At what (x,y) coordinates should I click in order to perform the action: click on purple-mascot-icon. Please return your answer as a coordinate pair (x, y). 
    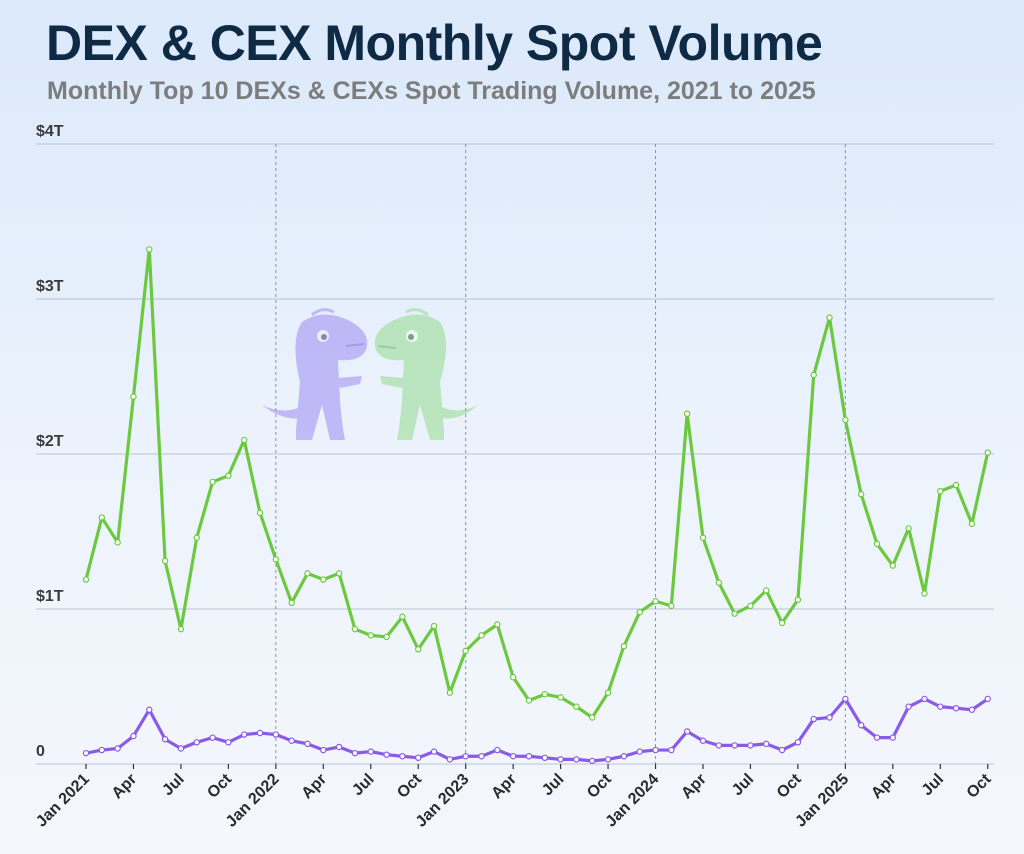
    Looking at the image, I should click on (315, 374).